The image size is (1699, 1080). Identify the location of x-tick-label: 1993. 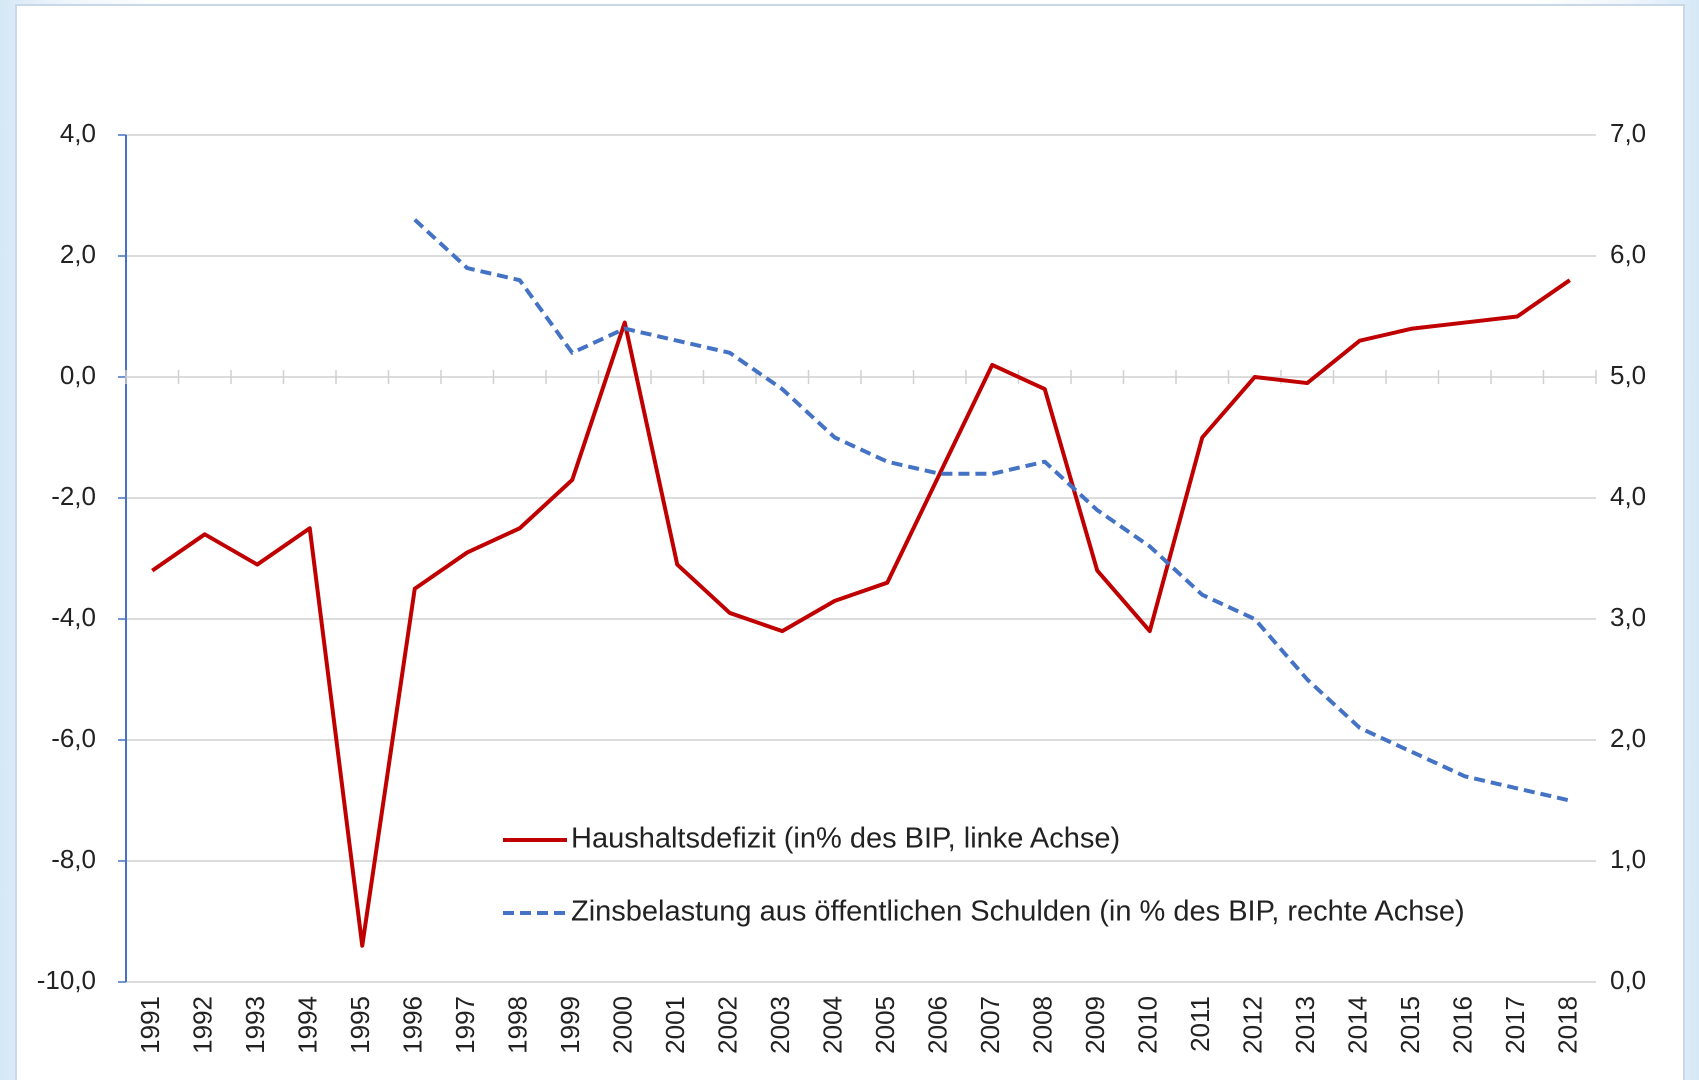
(255, 1025).